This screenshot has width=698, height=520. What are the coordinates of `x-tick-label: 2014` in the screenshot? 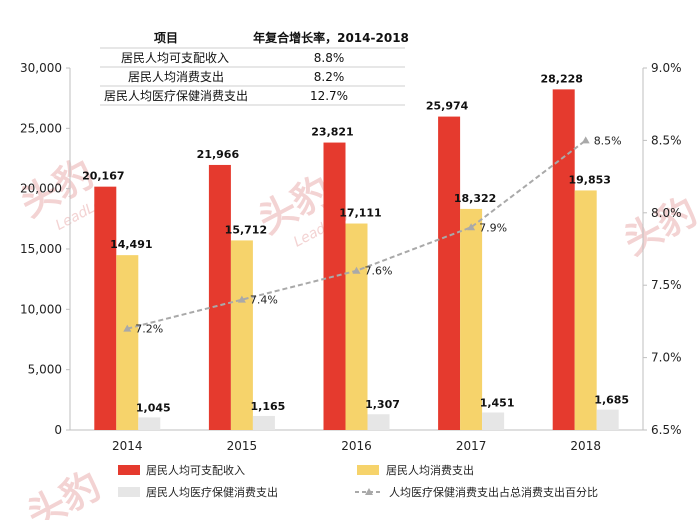 It's located at (127, 446).